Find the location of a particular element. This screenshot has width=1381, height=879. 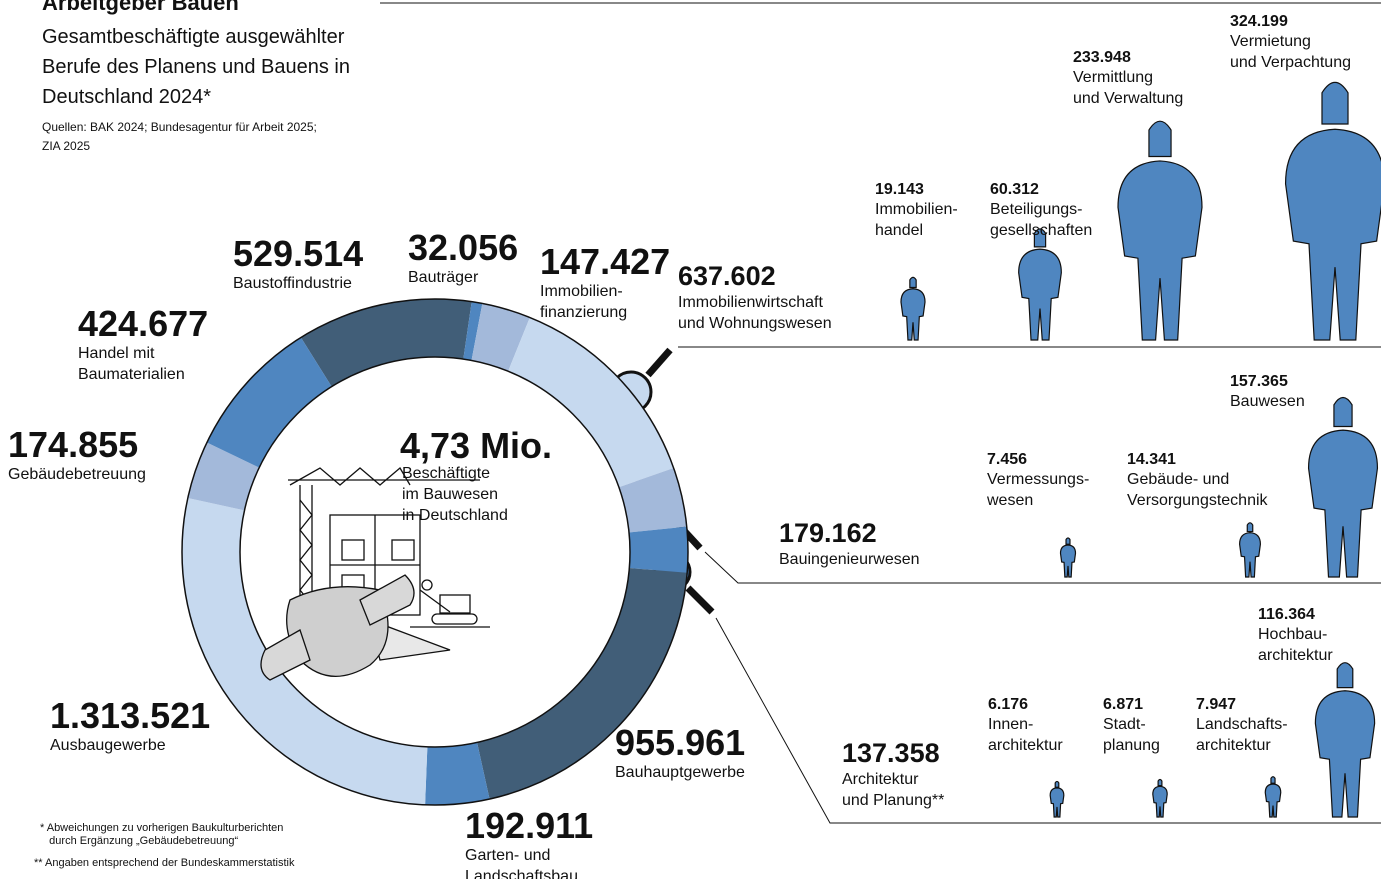

segment-name: Bauhauptgewerbe is located at coordinates (680, 772).